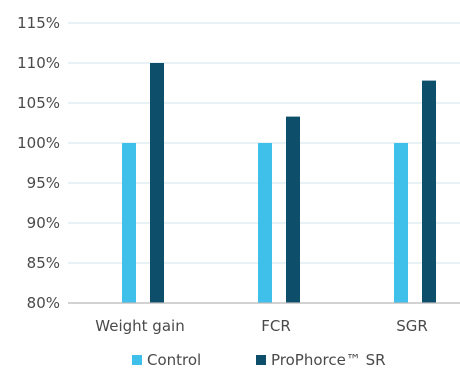  I want to click on y-tick-label: 110%, so click(38, 63).